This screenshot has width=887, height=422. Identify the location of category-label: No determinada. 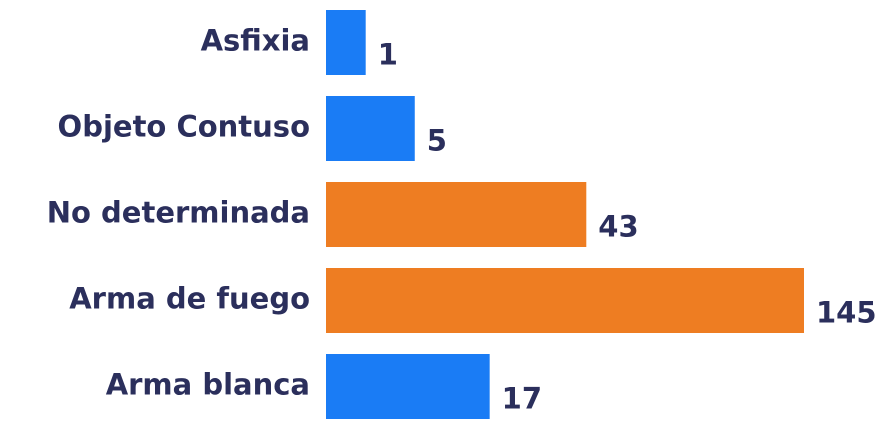
(178, 213).